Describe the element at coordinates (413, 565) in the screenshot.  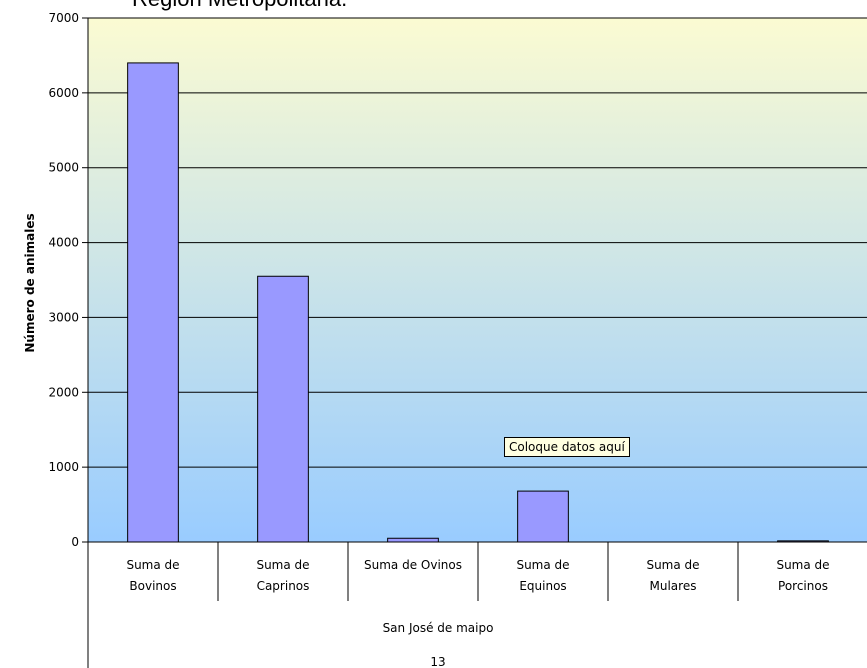
I see `category-label: Suma de Ovinos` at that location.